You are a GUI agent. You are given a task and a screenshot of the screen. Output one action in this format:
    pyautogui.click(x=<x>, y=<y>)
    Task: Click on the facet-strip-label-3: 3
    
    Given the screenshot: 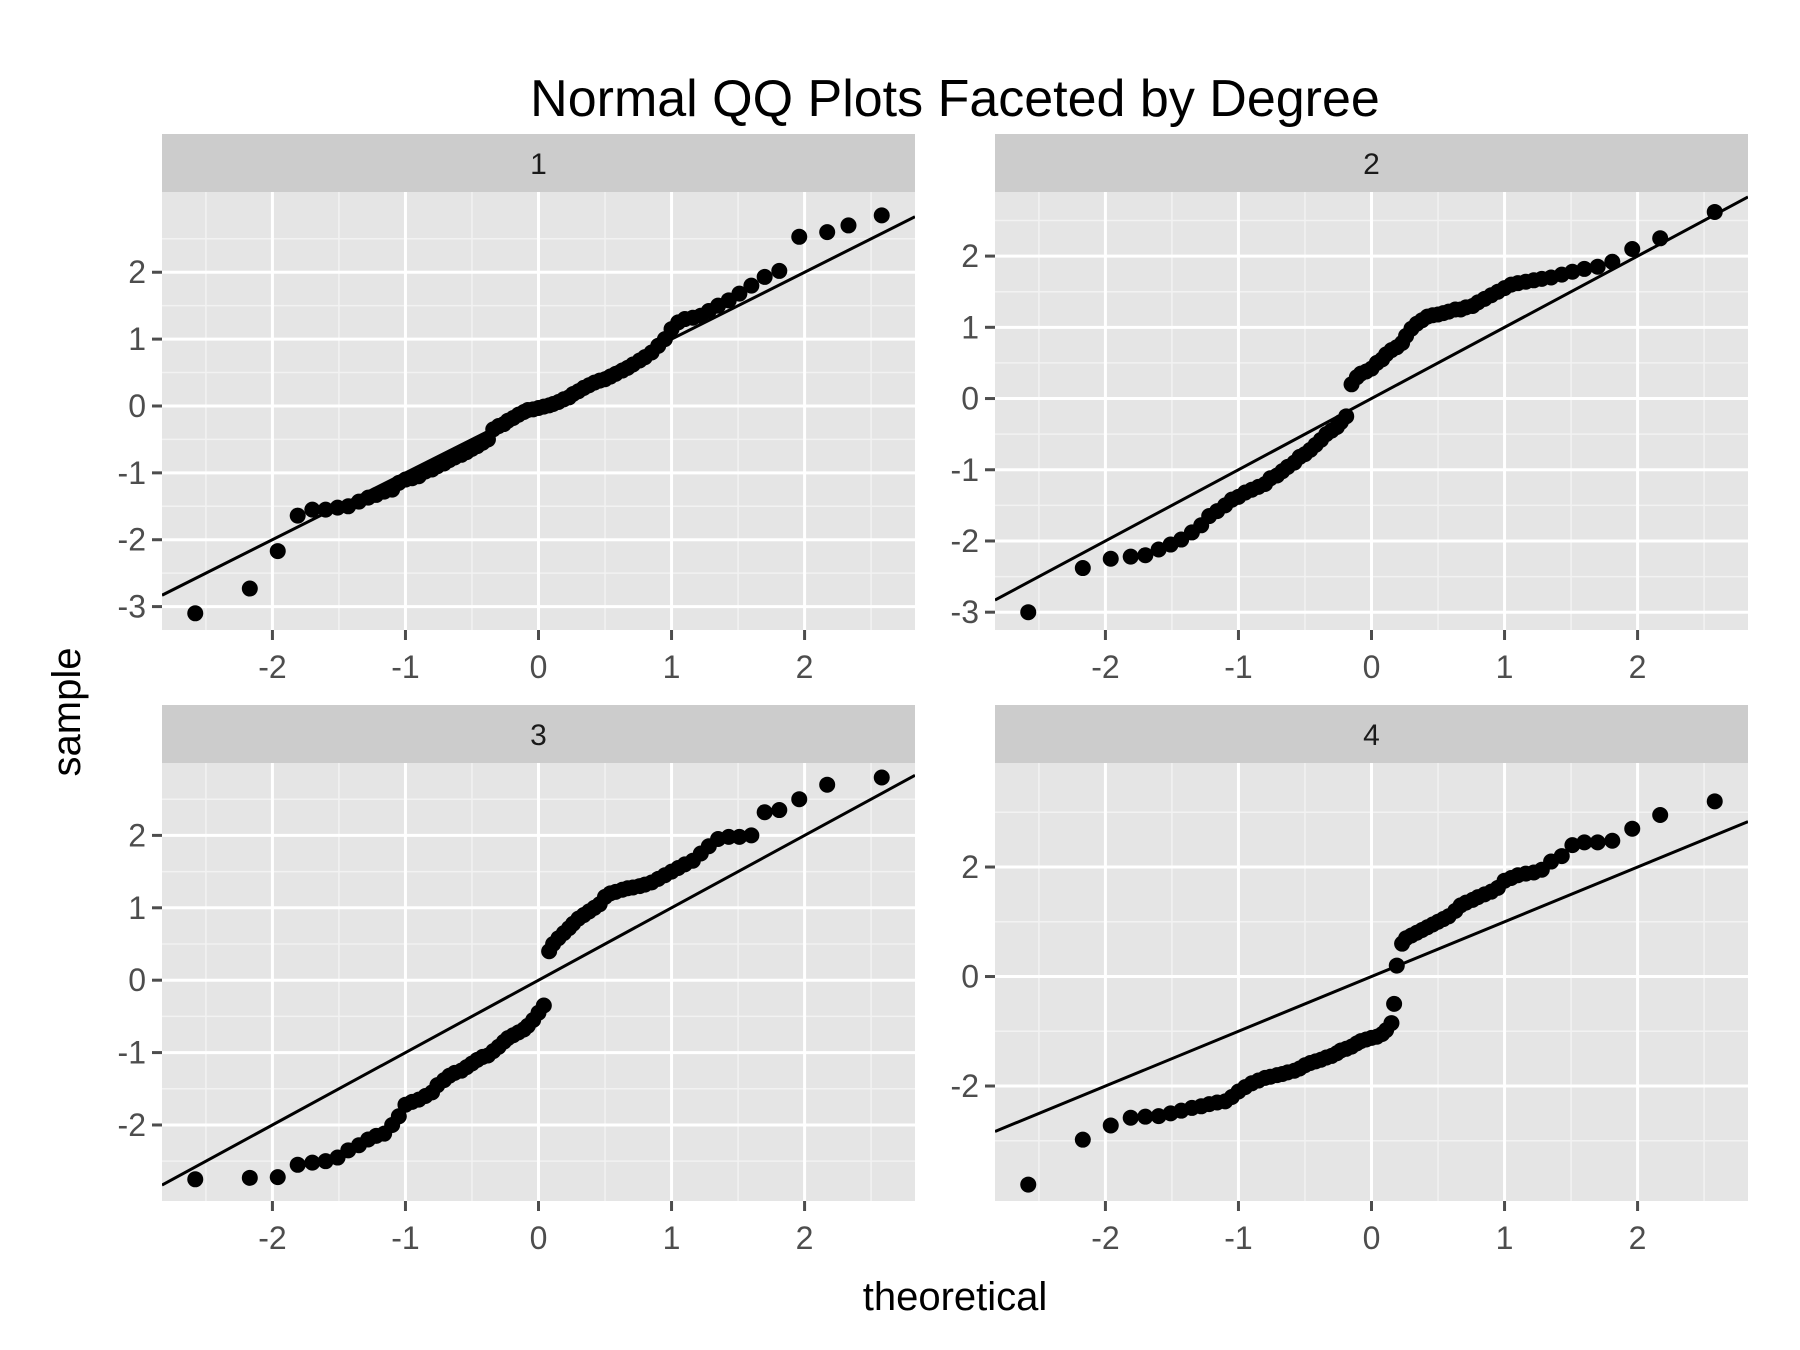 What is the action you would take?
    pyautogui.click(x=538, y=735)
    